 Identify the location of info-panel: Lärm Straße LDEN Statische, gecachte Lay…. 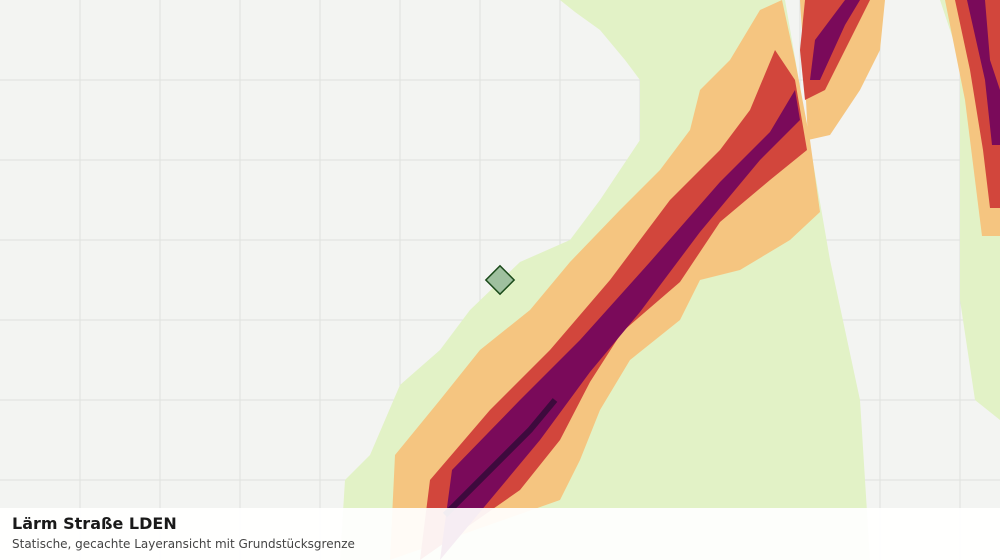
(500, 534).